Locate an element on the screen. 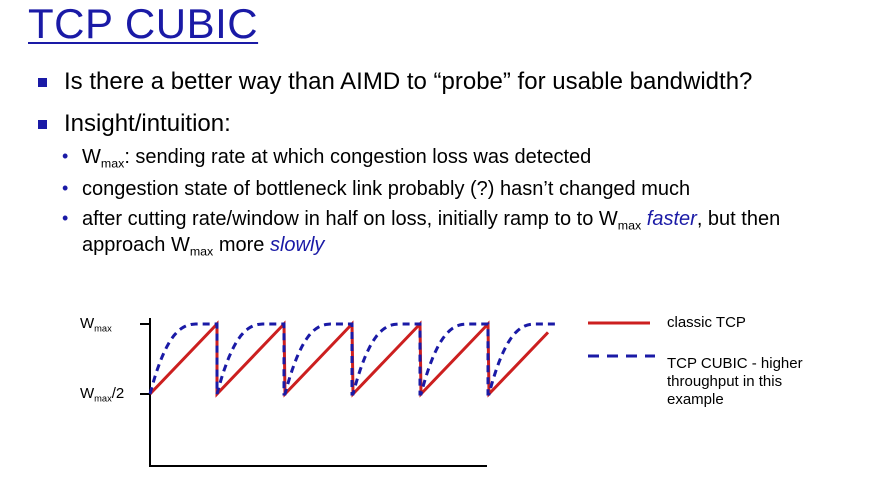  chart-axes is located at coordinates (313, 392).